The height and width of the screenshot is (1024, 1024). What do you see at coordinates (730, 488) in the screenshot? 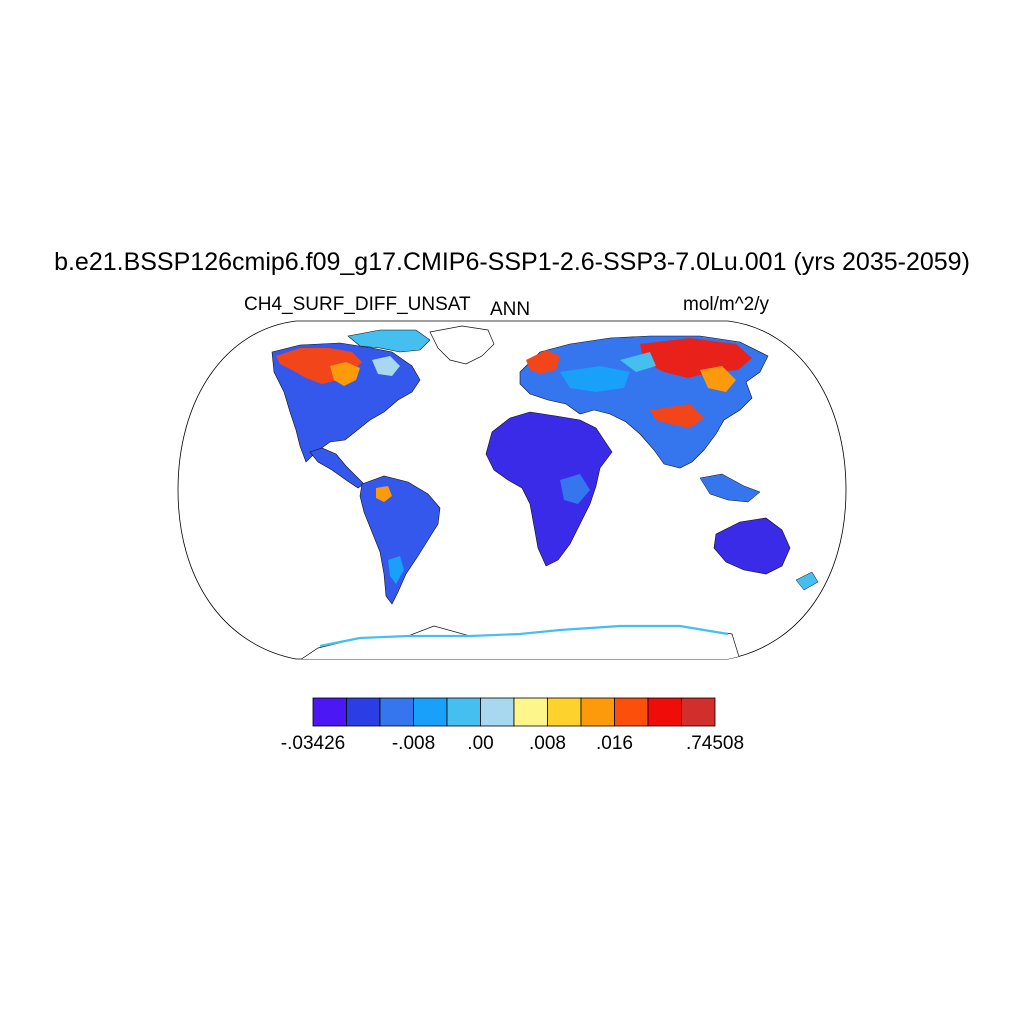
I see `maritime-asia-land` at bounding box center [730, 488].